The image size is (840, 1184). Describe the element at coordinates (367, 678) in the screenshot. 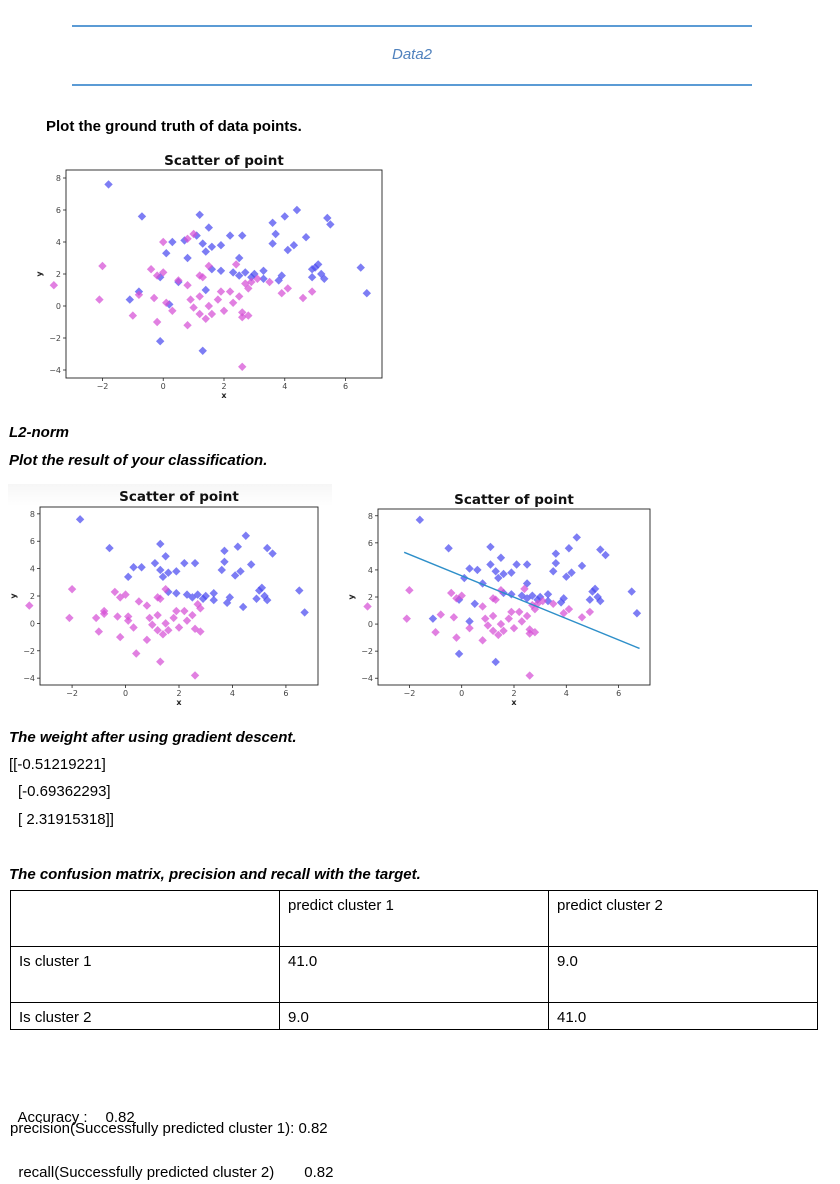

I see `y-tick-label: −4` at that location.